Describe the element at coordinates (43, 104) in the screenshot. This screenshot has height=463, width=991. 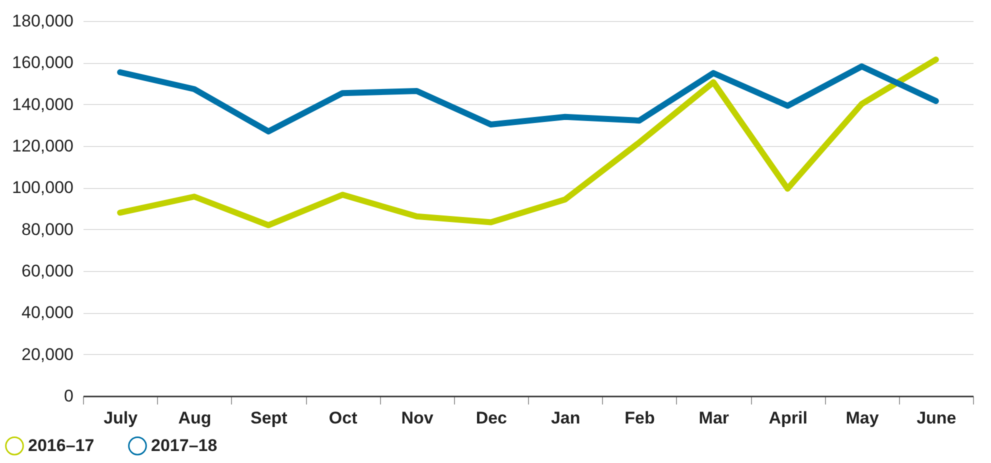
I see `y-tick-label: 140,000` at that location.